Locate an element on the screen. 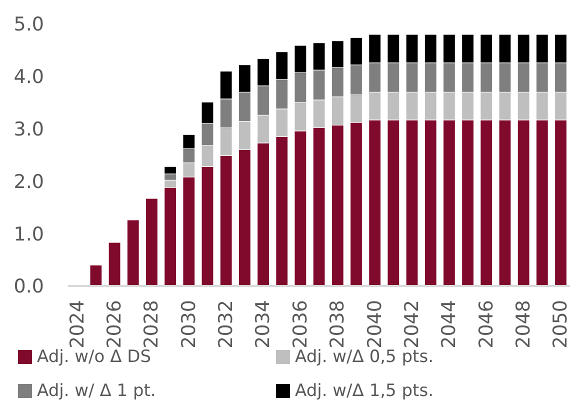 This screenshot has width=574, height=412. legend-label: Adj. w/ Δ 1 pt. is located at coordinates (96, 391).